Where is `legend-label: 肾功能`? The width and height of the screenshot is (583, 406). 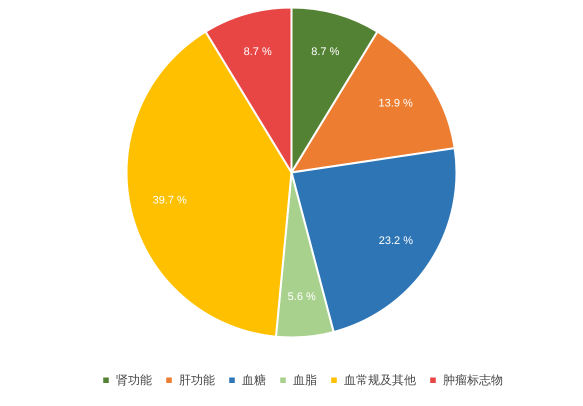
legend-label: 肾功能 is located at coordinates (134, 380).